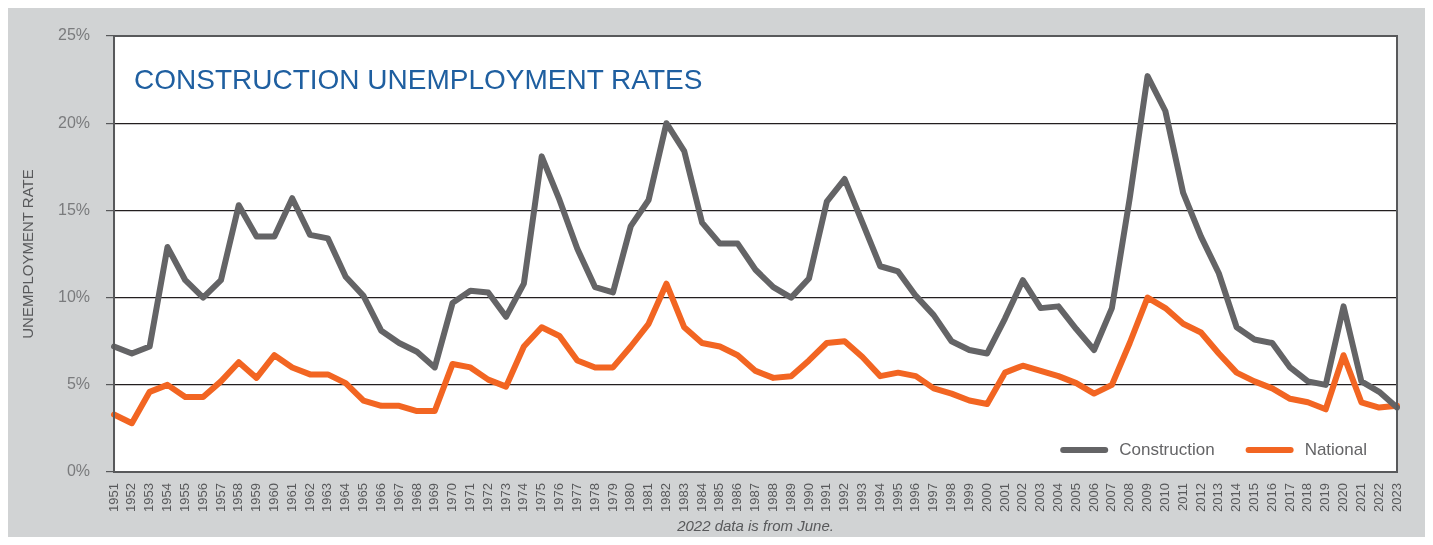  What do you see at coordinates (968, 497) in the screenshot?
I see `x-tick-label: 1999` at bounding box center [968, 497].